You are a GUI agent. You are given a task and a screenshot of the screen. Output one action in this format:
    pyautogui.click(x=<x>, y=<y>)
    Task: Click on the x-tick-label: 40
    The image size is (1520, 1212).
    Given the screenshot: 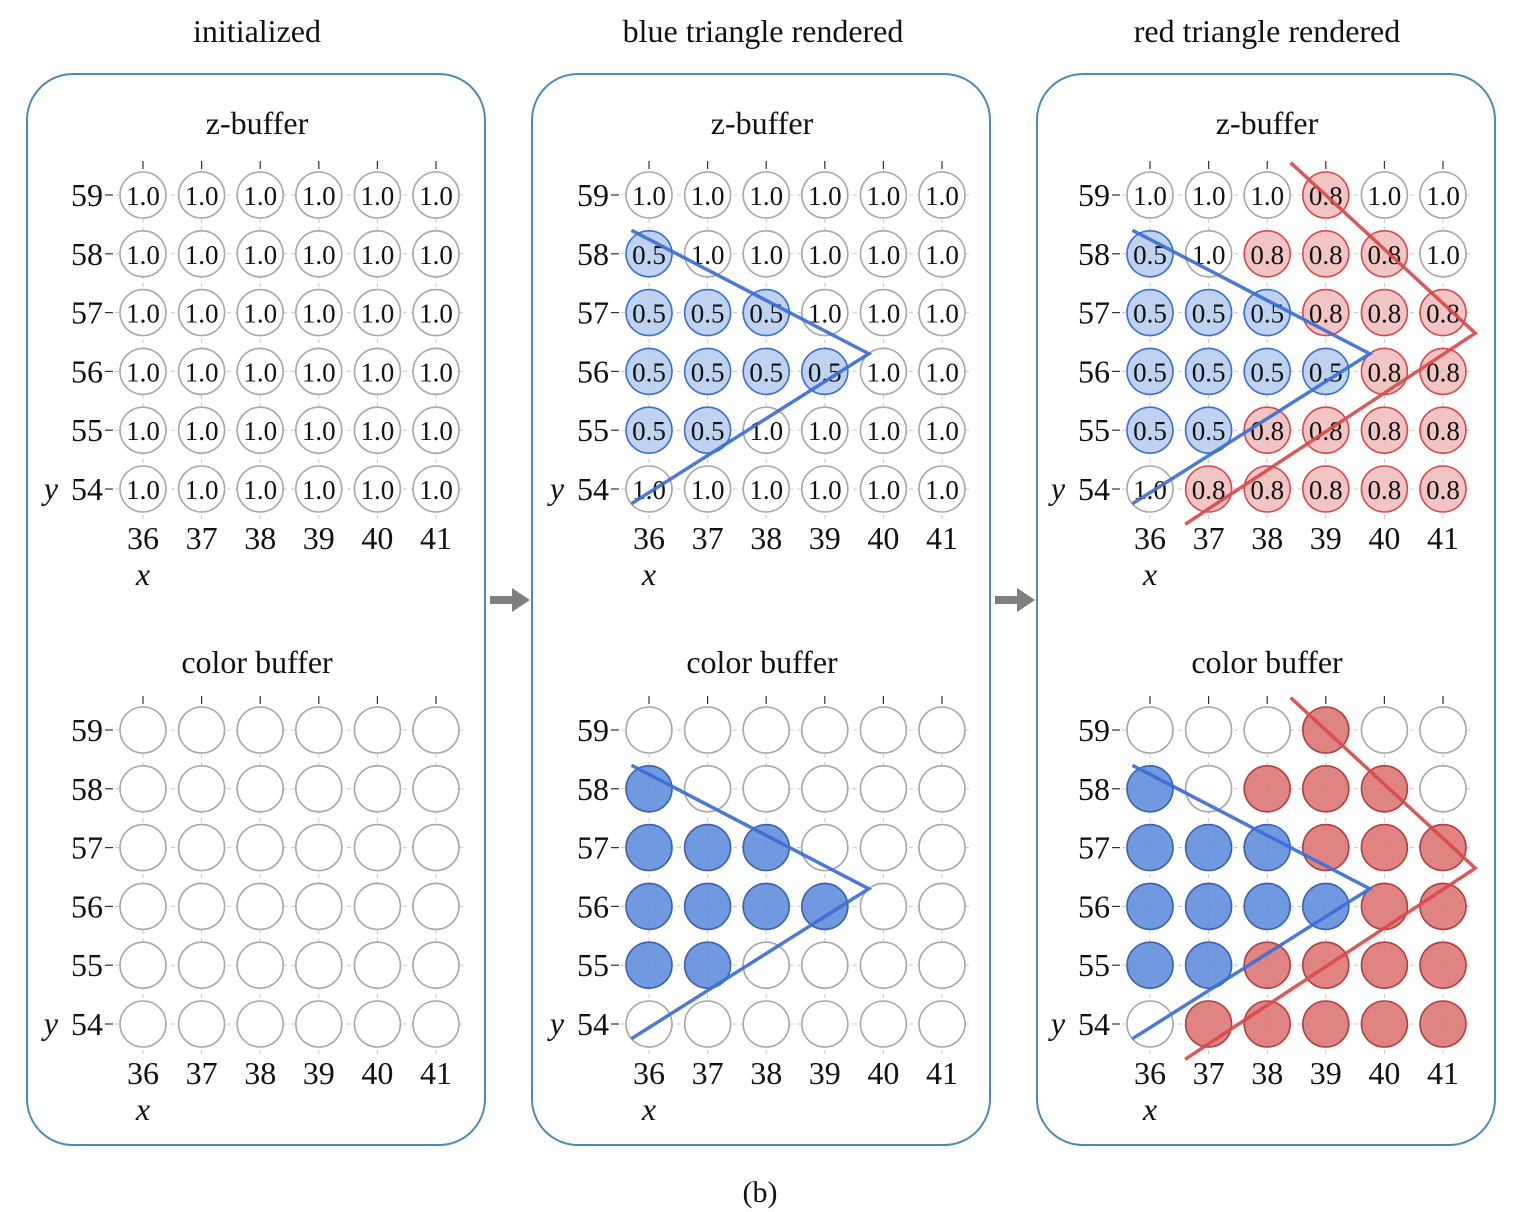 What is the action you would take?
    pyautogui.click(x=883, y=538)
    